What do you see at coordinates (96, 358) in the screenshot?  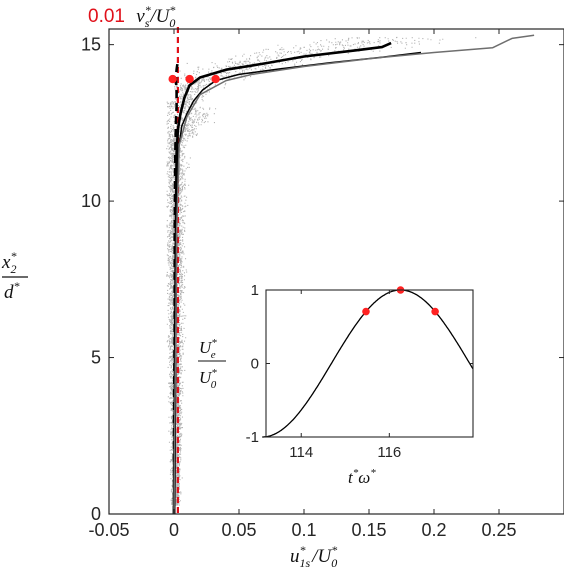 I see `y-tick-label: 5` at bounding box center [96, 358].